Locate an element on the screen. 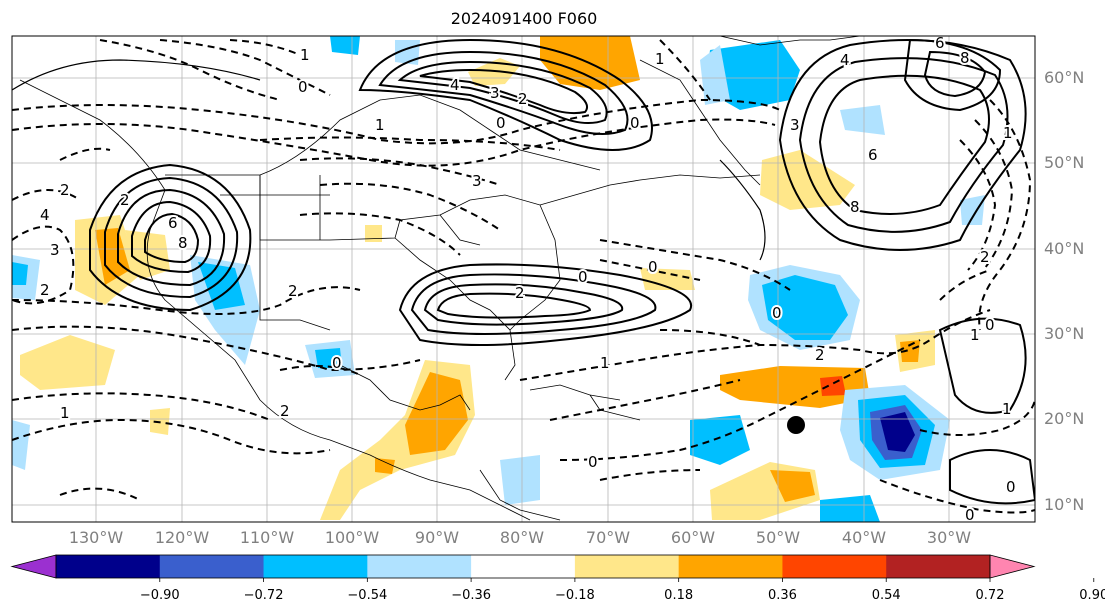 The width and height of the screenshot is (1105, 615). lon-label-80w: 80°W is located at coordinates (522, 537).